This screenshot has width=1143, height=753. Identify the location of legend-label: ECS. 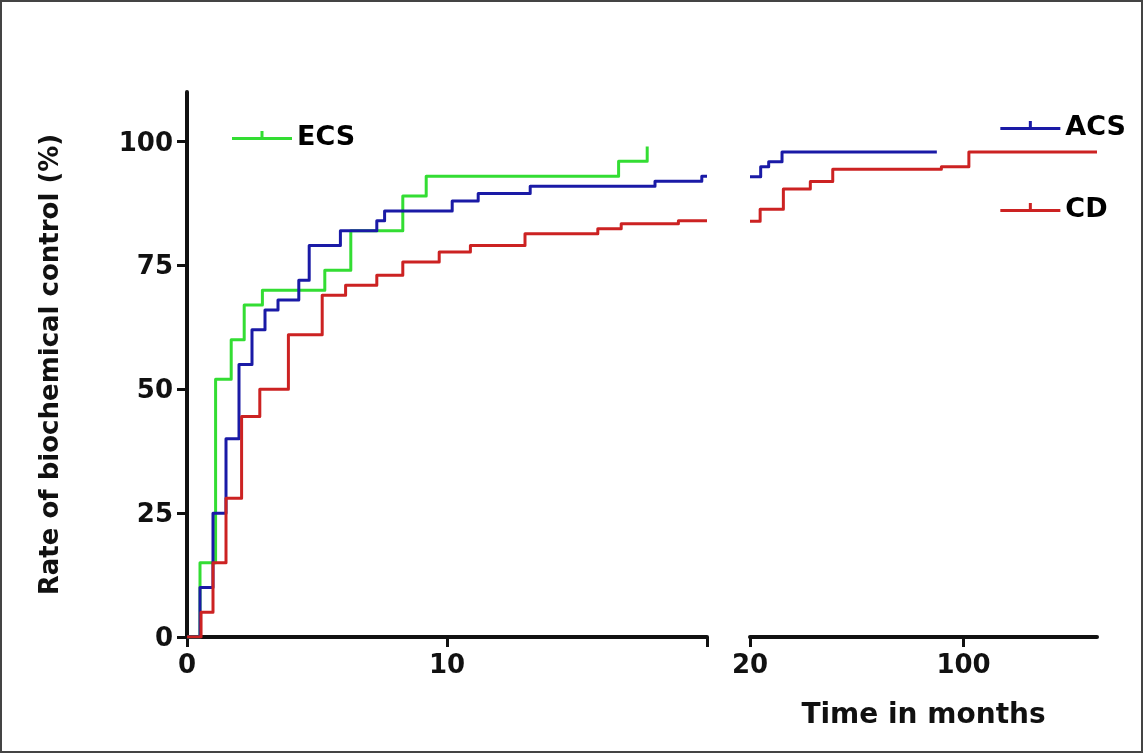
(326, 135).